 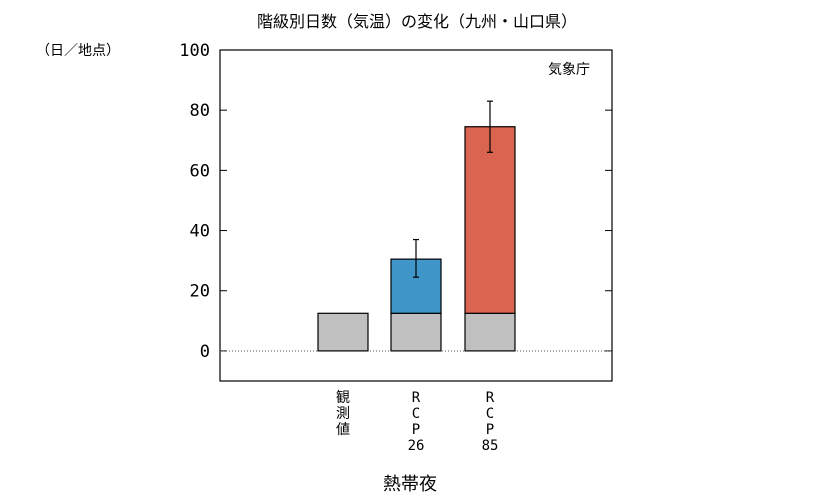 I want to click on x-category-label-rcp26: 26, so click(x=416, y=446).